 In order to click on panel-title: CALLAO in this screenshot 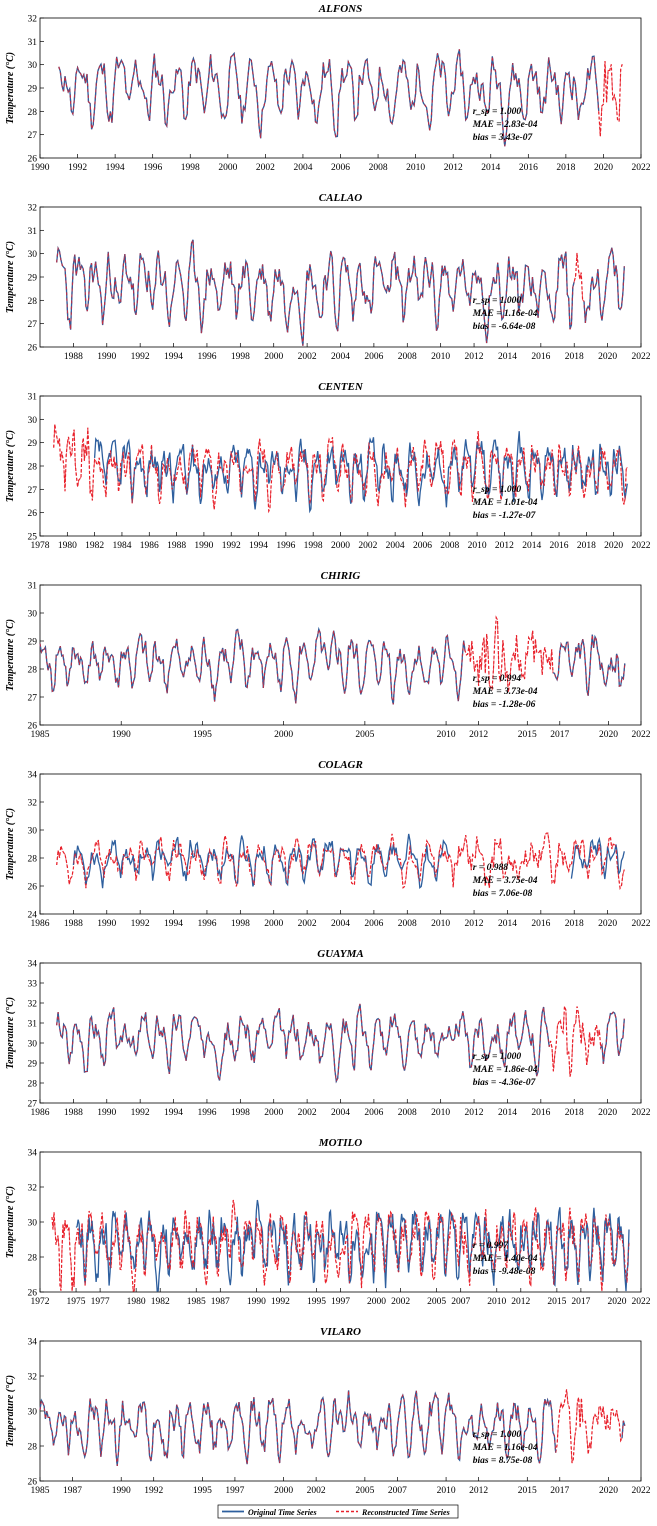, I will do `click(340, 198)`.